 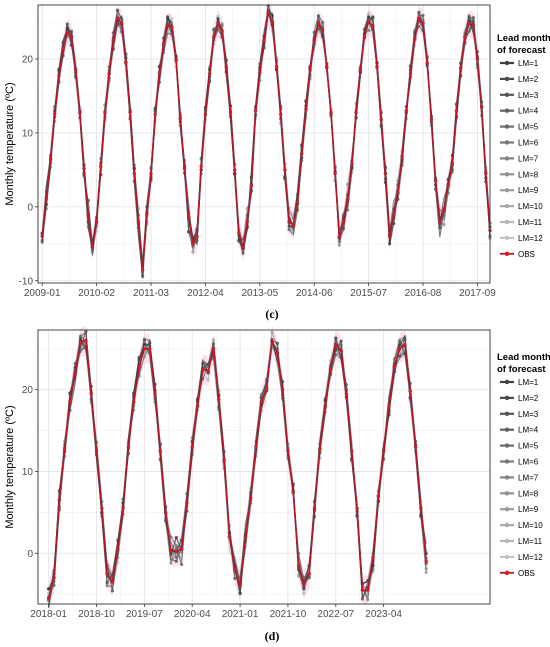 What do you see at coordinates (528, 111) in the screenshot?
I see `legend-label: LM=4` at bounding box center [528, 111].